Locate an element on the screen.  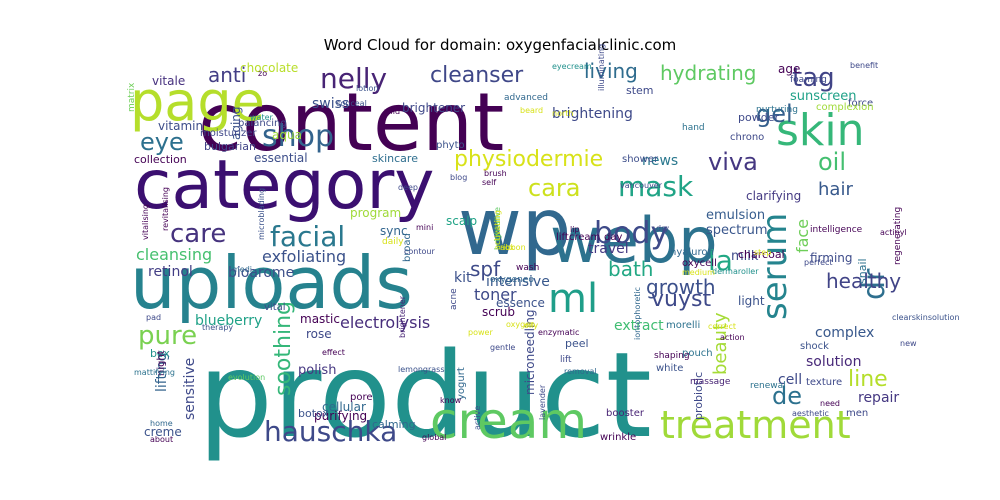
word-la: la is located at coordinates (720, 260).